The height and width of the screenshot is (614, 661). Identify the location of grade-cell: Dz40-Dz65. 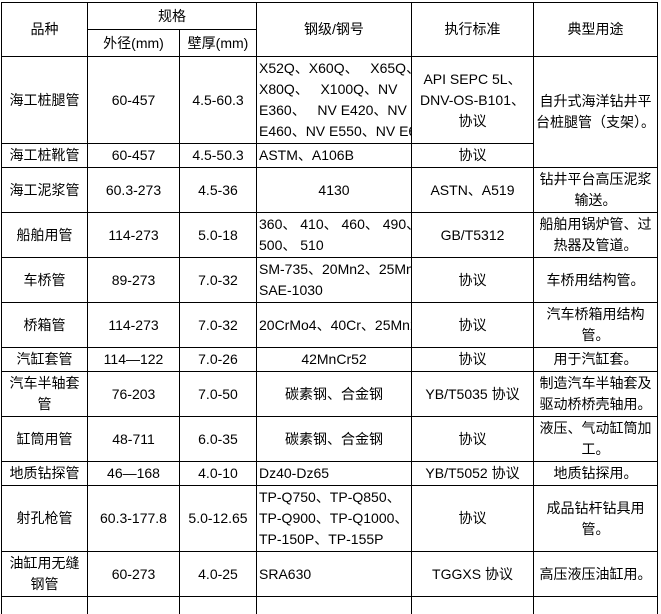
(334, 473).